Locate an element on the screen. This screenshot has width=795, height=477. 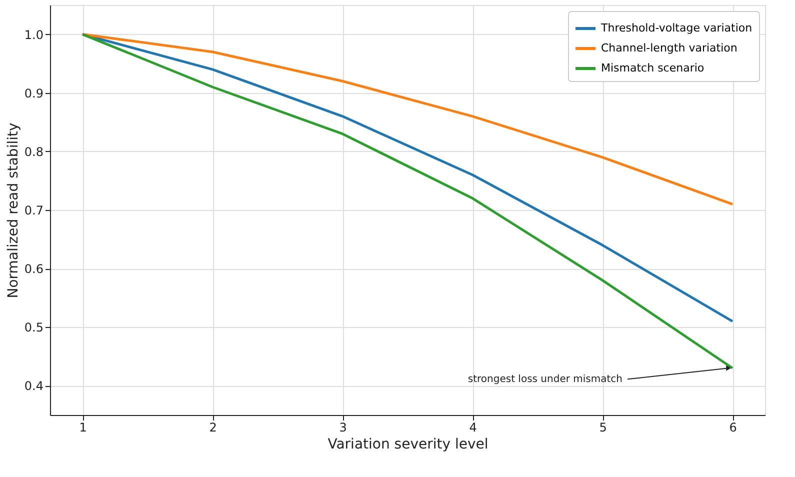
x-tick-label: 1 is located at coordinates (83, 427).